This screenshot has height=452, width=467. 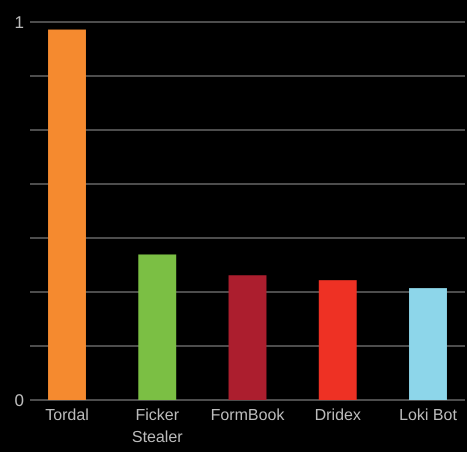 What do you see at coordinates (19, 22) in the screenshot?
I see `y-tick-label: 1` at bounding box center [19, 22].